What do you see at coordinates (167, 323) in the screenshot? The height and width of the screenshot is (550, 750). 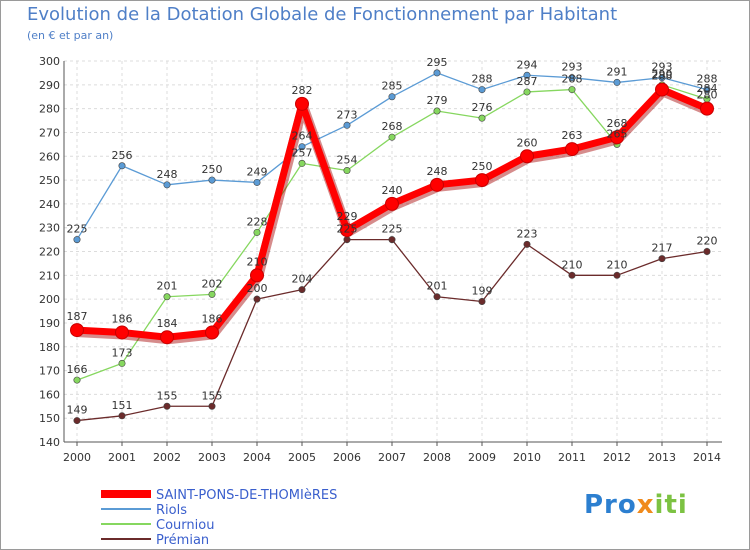 I see `data-label: 184` at bounding box center [167, 323].